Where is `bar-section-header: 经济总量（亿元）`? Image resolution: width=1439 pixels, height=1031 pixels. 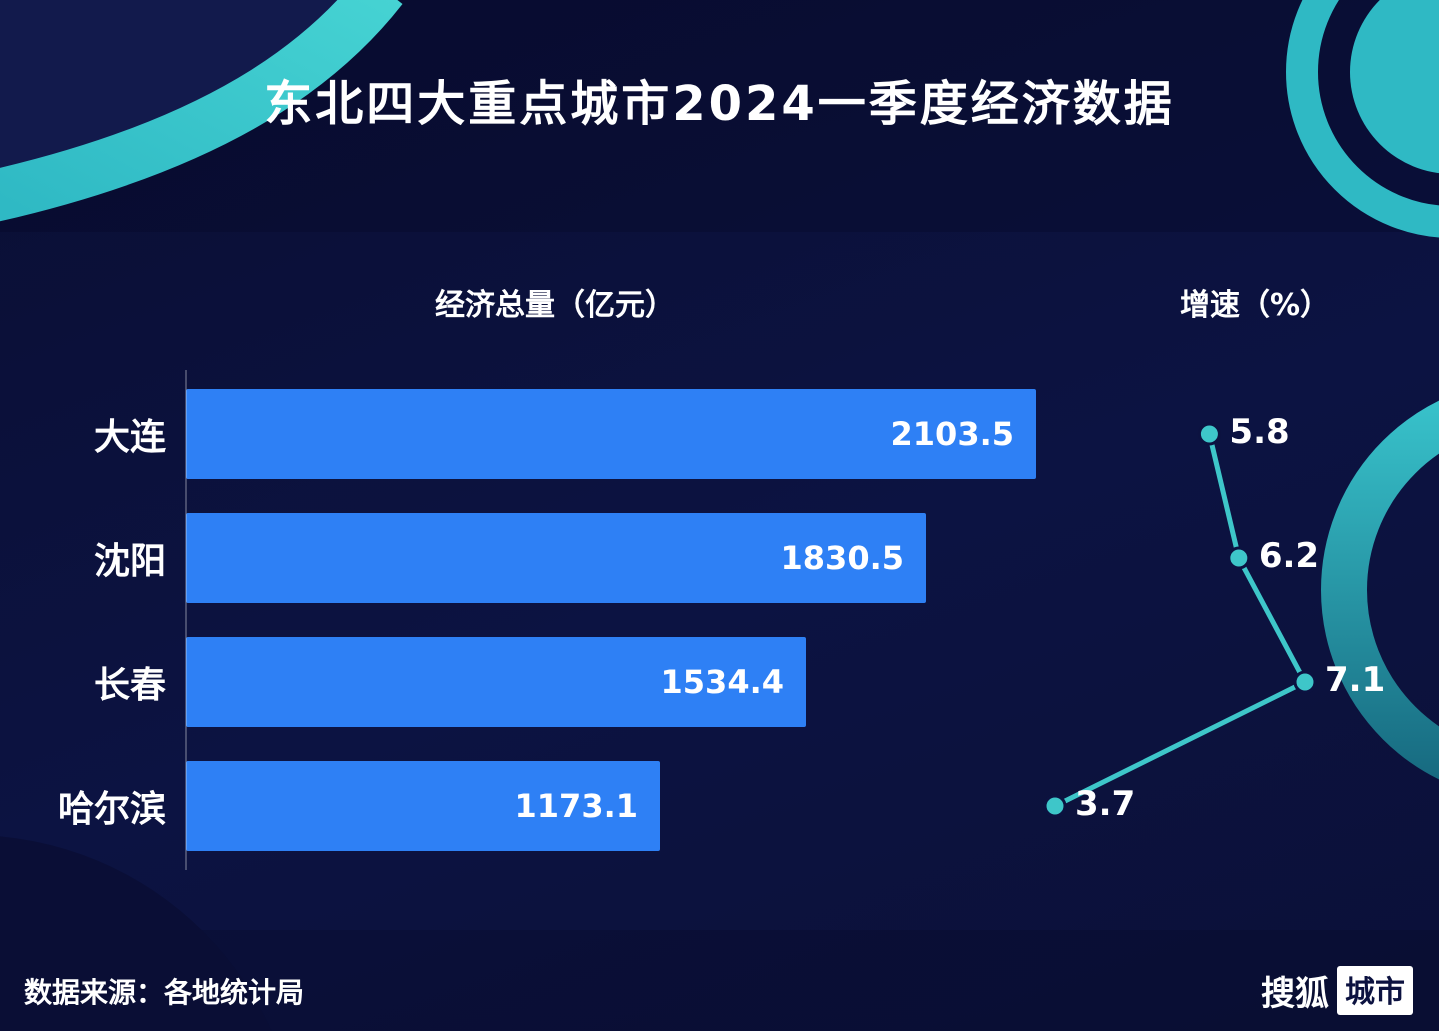 bar-section-header: 经济总量（亿元） is located at coordinates (555, 305).